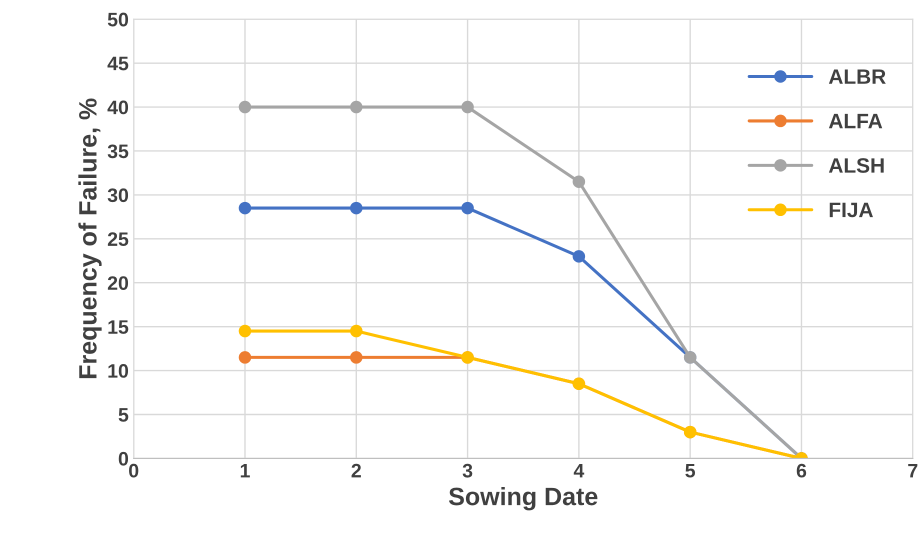 The width and height of the screenshot is (922, 549). Describe the element at coordinates (118, 195) in the screenshot. I see `y-tick-label: 30` at that location.